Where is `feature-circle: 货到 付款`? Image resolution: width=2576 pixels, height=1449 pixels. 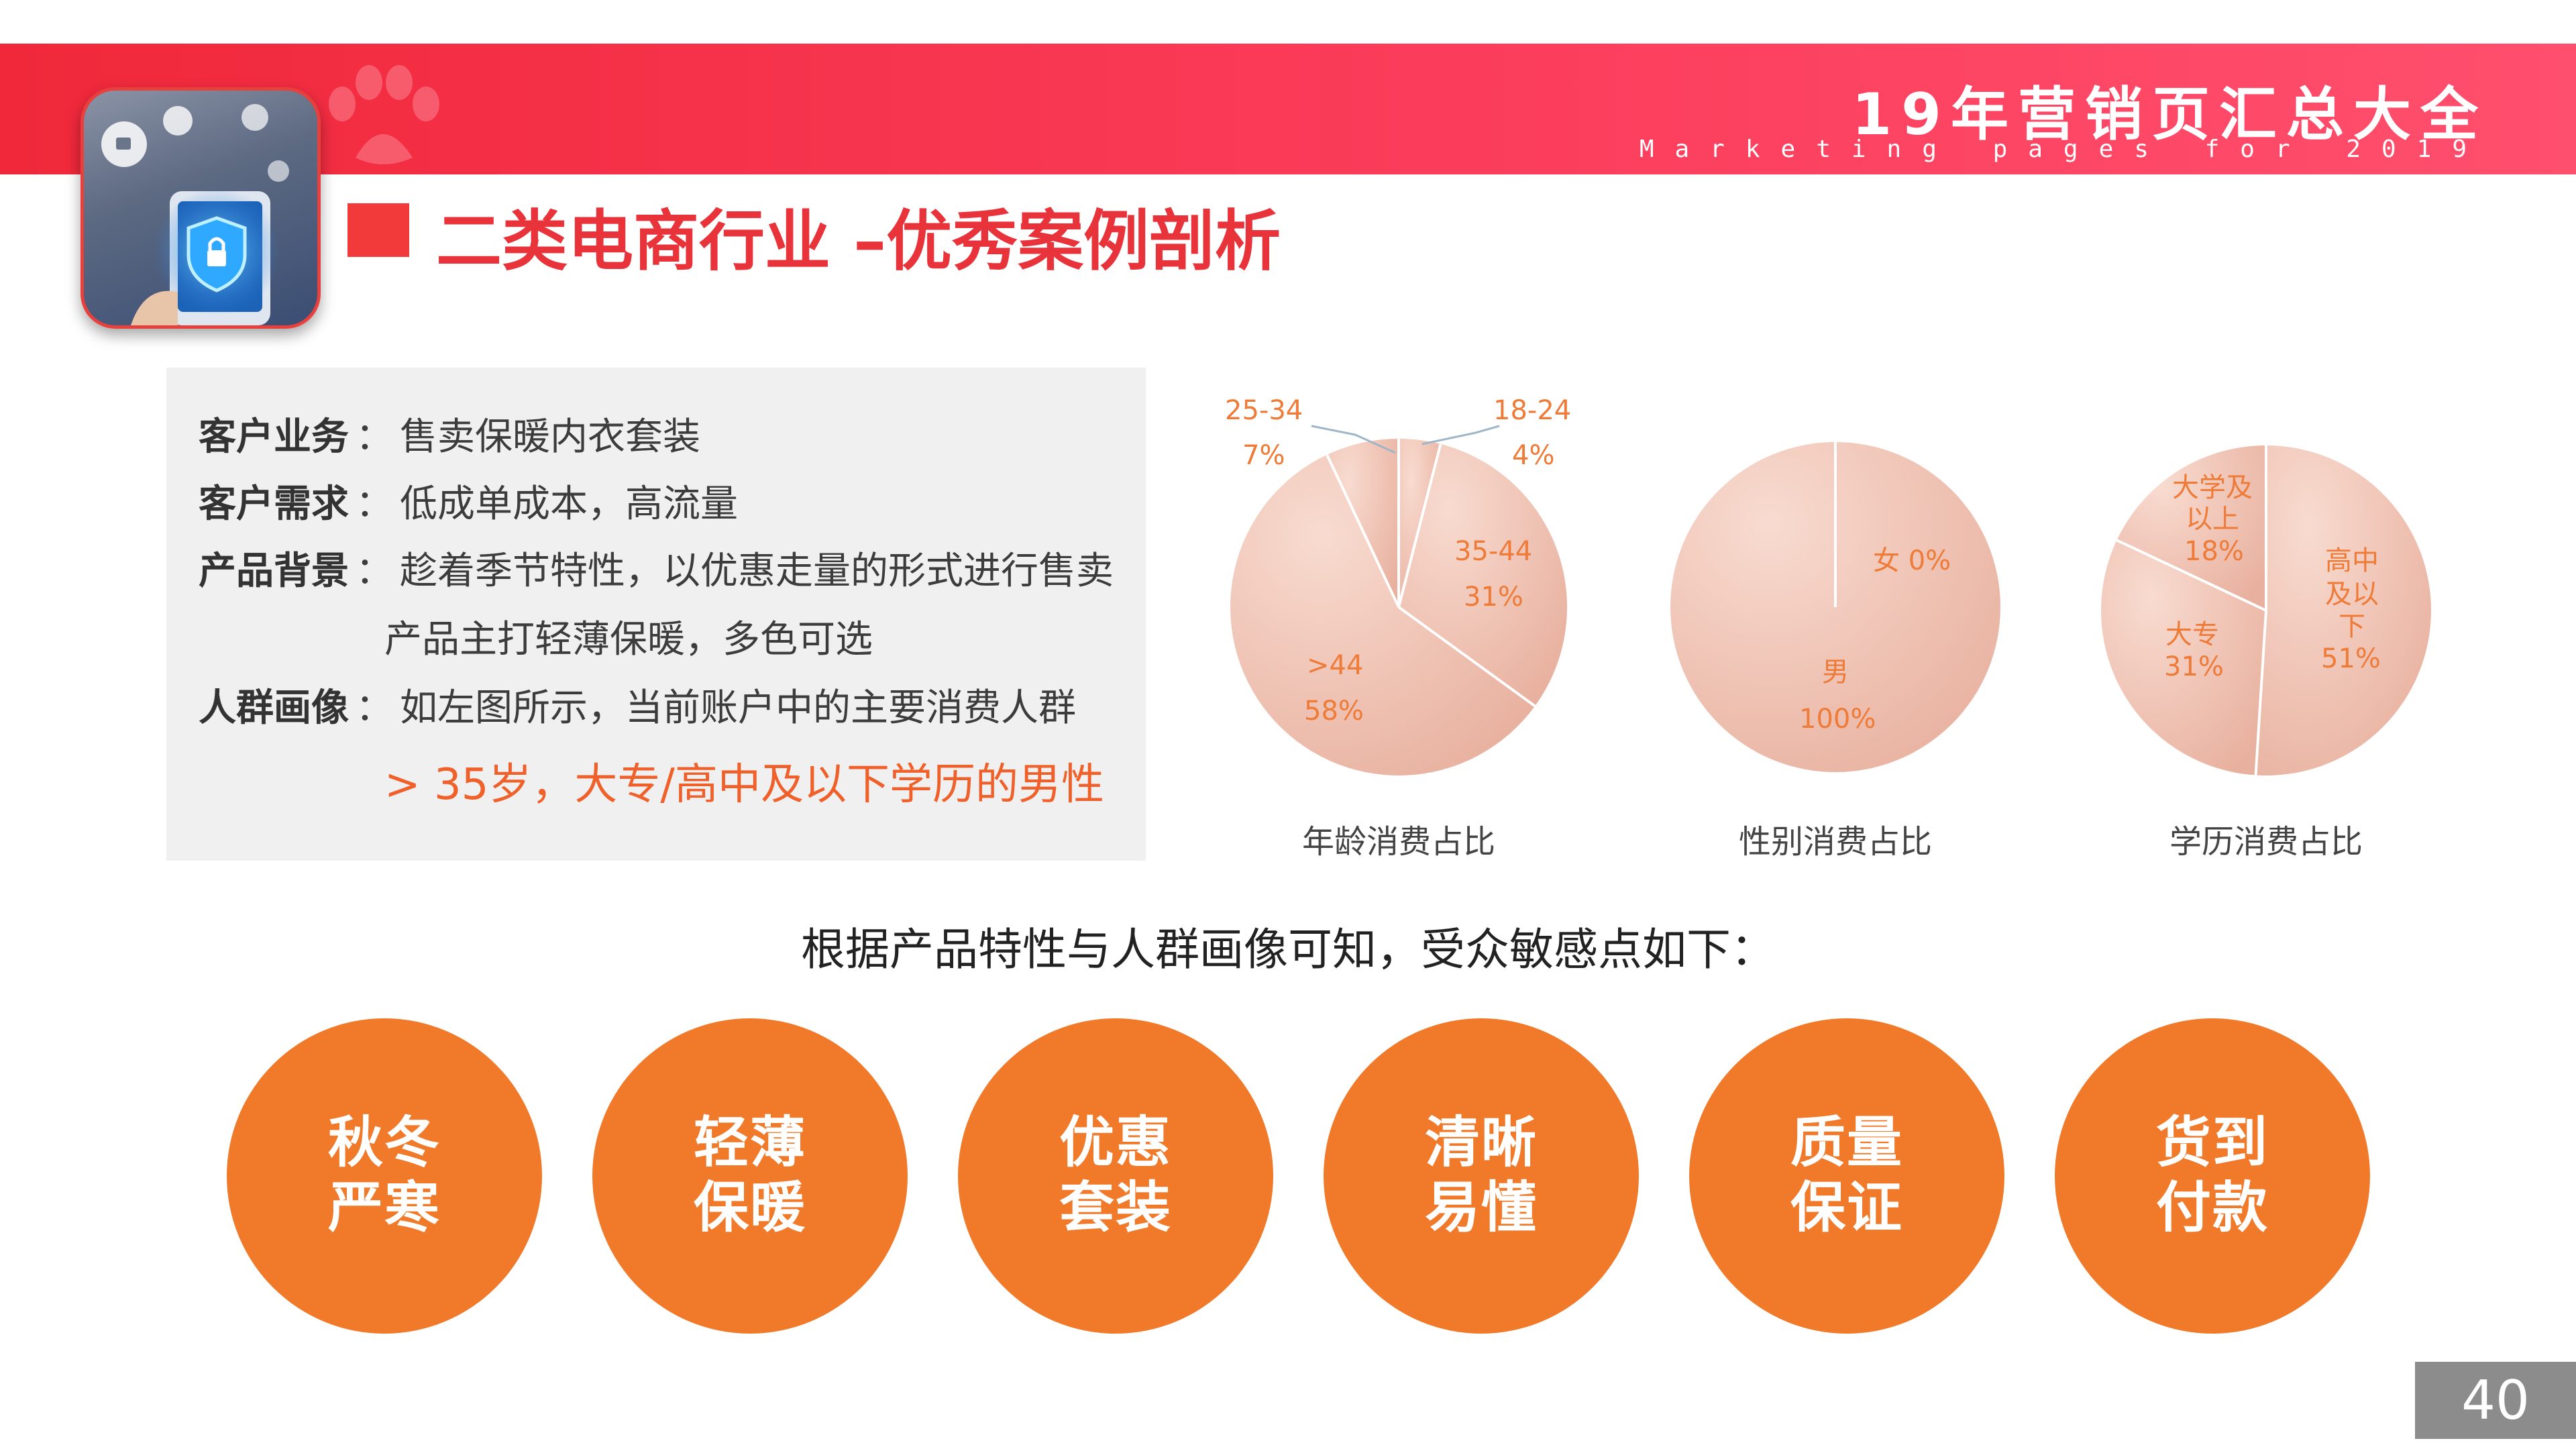 feature-circle: 货到 付款 is located at coordinates (2212, 1176).